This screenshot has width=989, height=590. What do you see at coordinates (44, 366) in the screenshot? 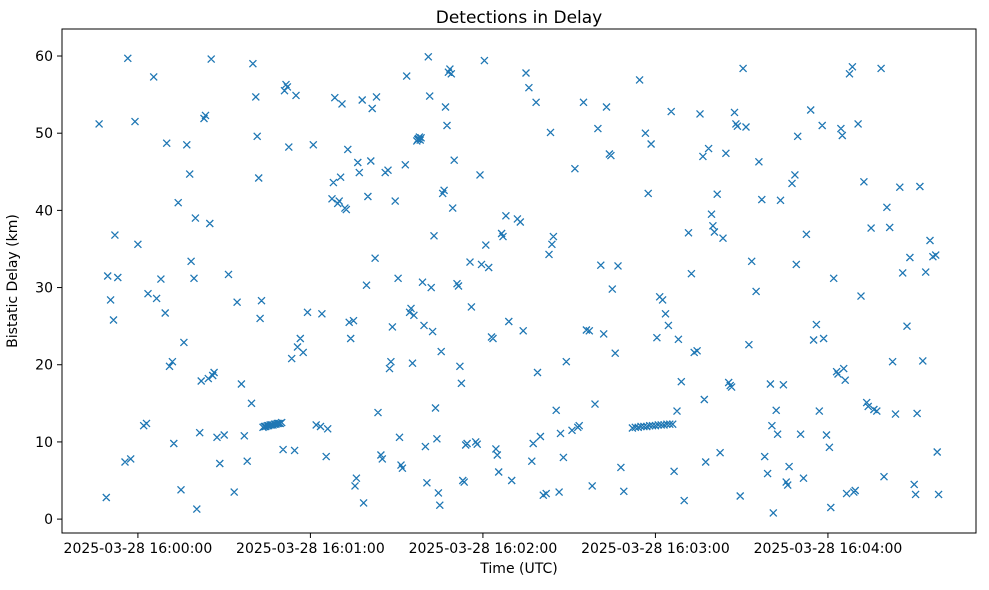
I see `y-tick-label: 20` at bounding box center [44, 366].